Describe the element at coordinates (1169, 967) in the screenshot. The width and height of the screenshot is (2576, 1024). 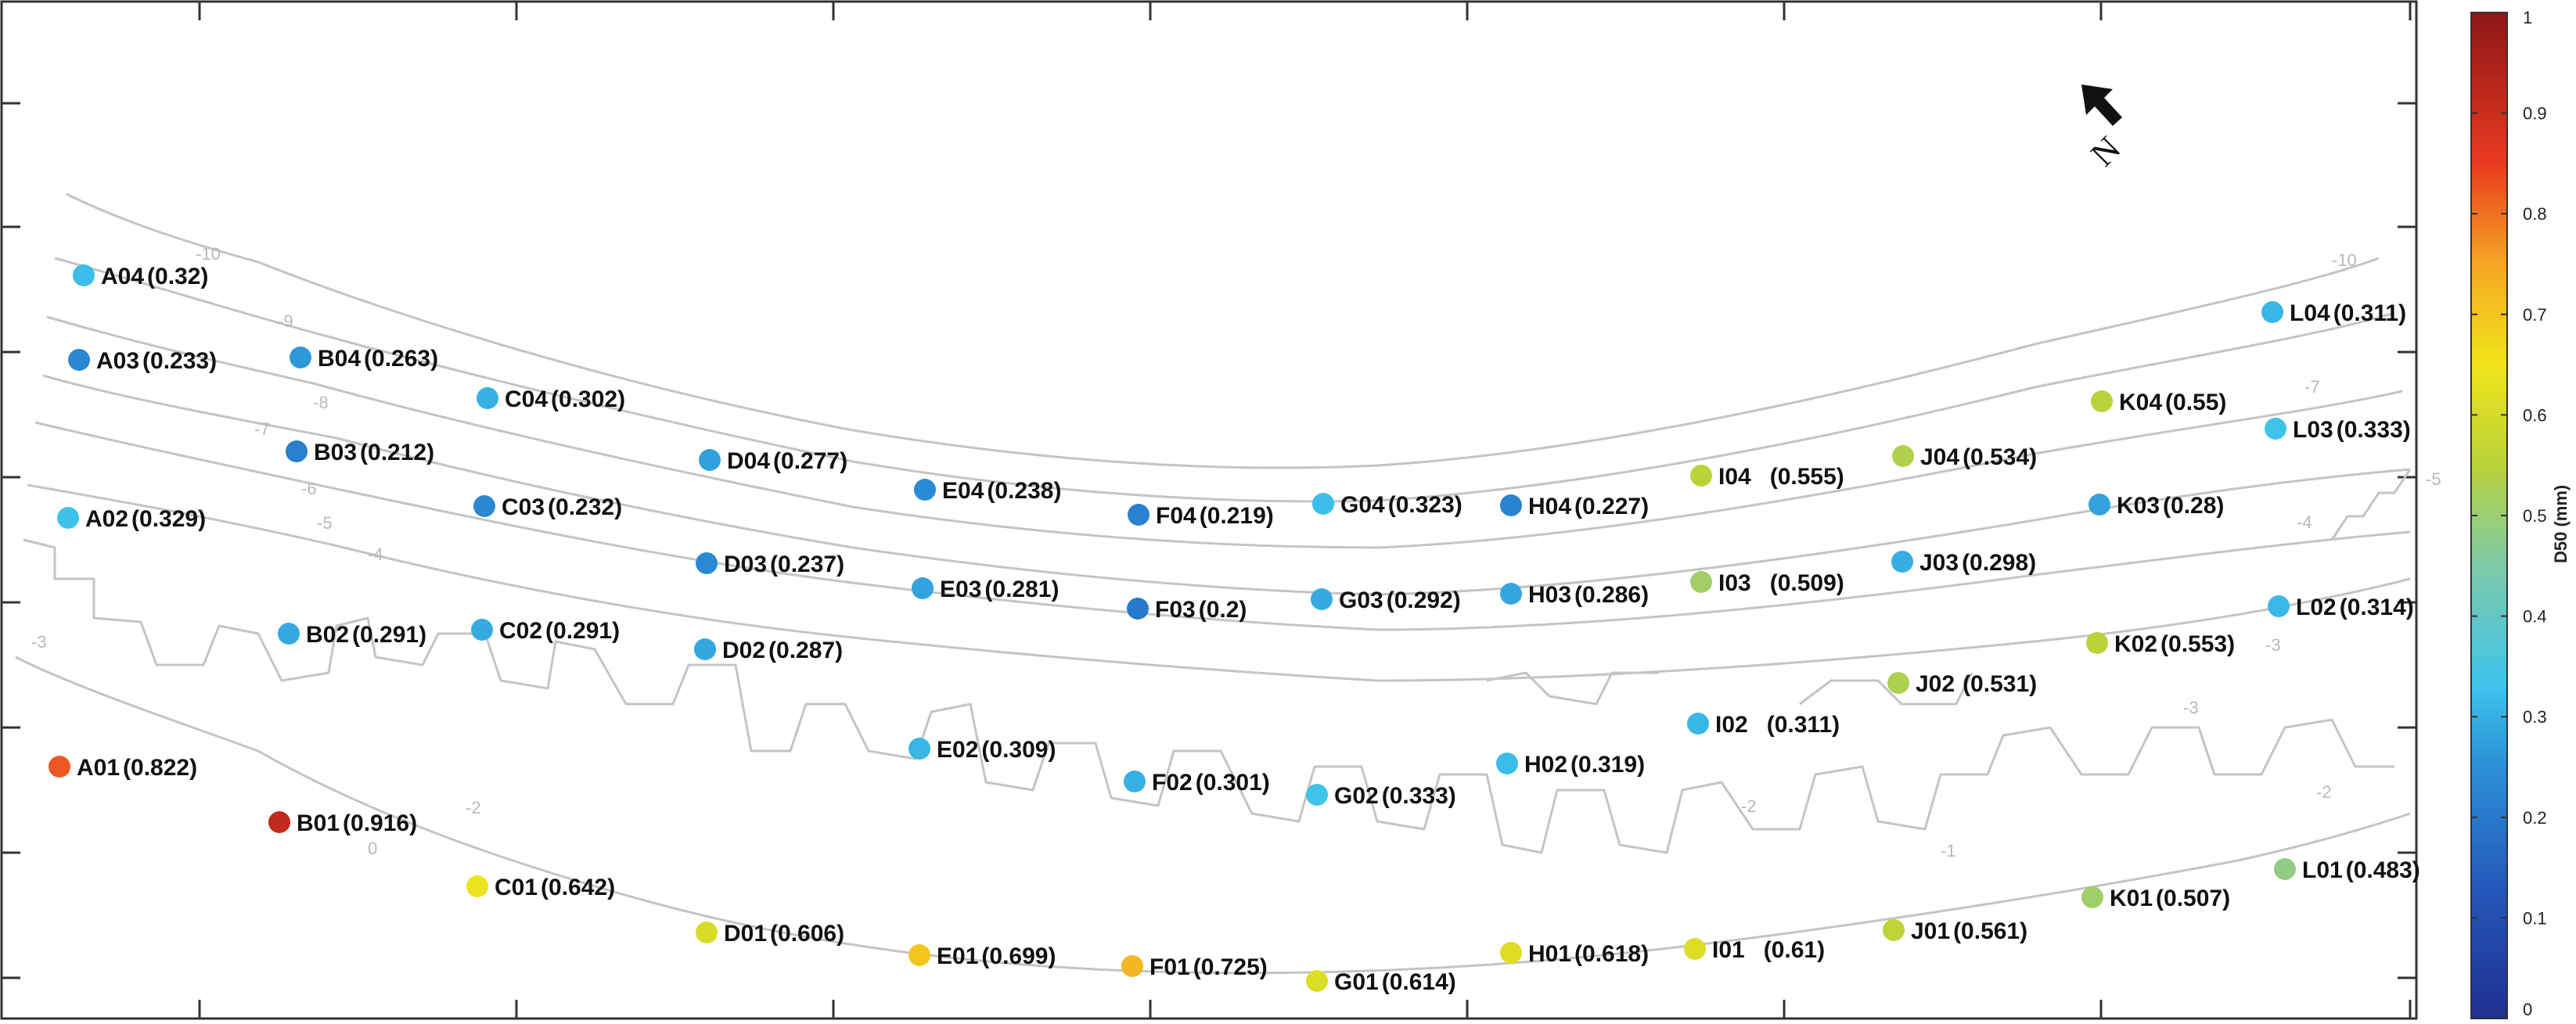
I see `sample-id: F01` at that location.